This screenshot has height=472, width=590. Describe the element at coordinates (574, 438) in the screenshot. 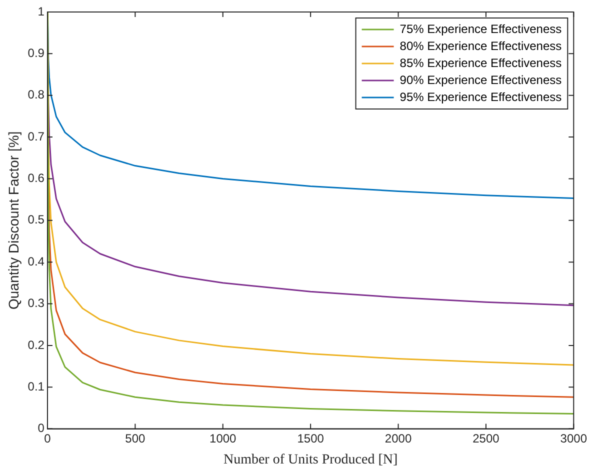

I see `x-tick-label: 3000` at that location.